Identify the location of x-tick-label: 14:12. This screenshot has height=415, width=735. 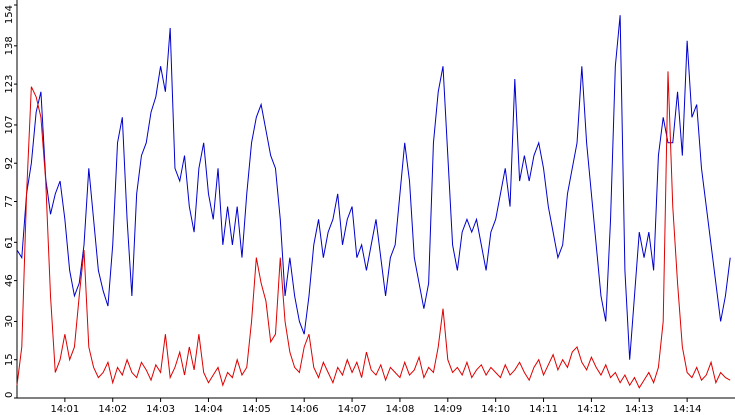
(591, 409).